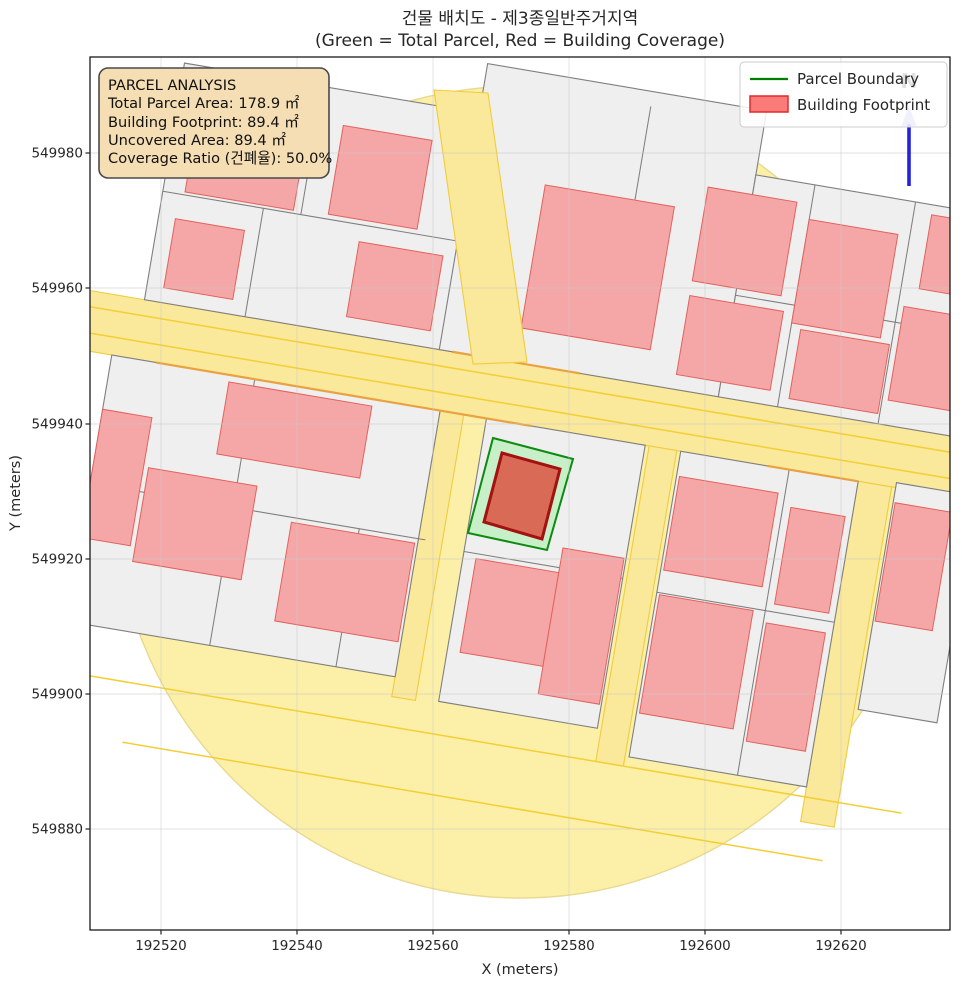 This screenshot has height=994, width=962. I want to click on y-axis-label: Y (meters), so click(16, 493).